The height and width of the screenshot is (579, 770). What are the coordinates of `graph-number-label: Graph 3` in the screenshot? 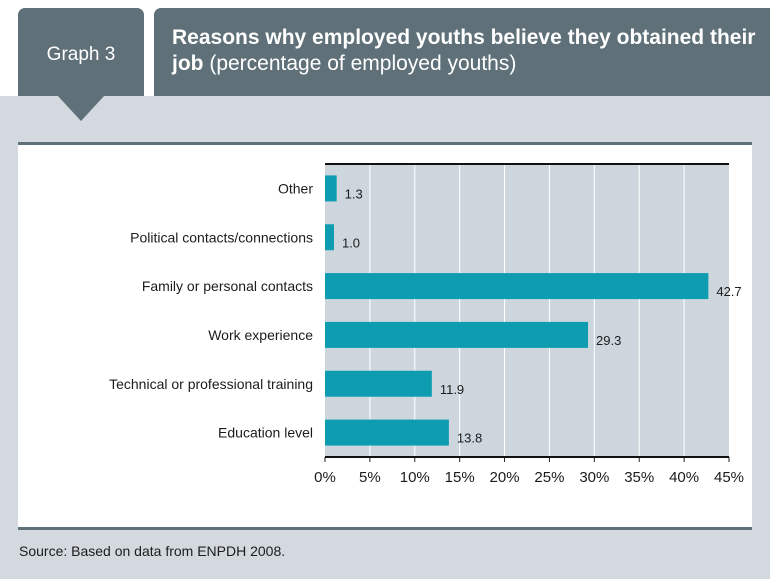 It's located at (81, 54).